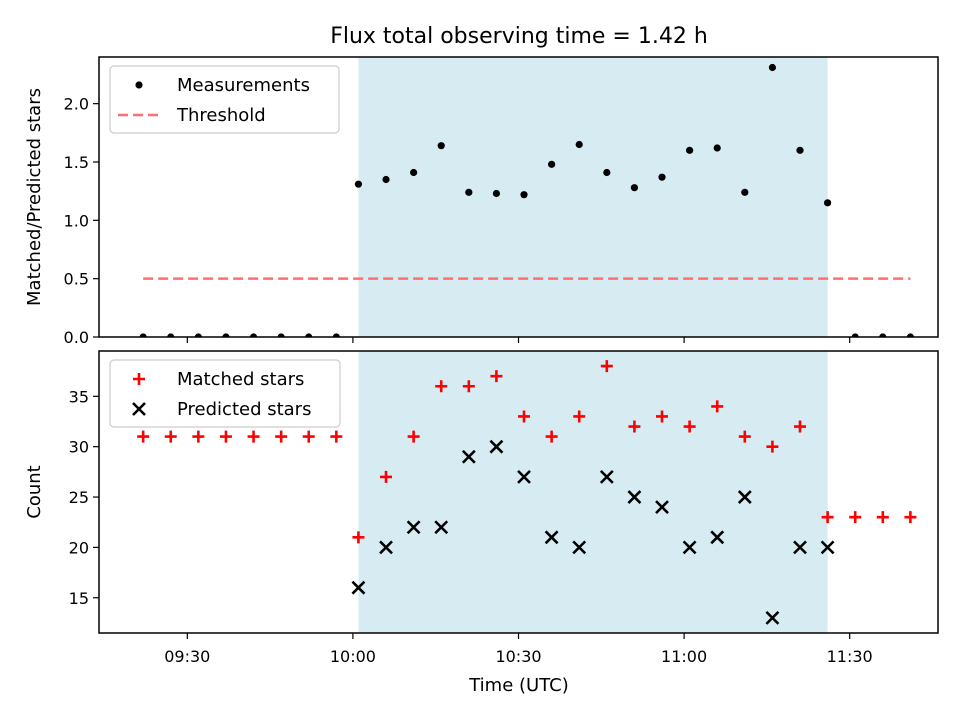 Image resolution: width=960 pixels, height=720 pixels. What do you see at coordinates (518, 656) in the screenshot?
I see `x-tick-label: 10:30` at bounding box center [518, 656].